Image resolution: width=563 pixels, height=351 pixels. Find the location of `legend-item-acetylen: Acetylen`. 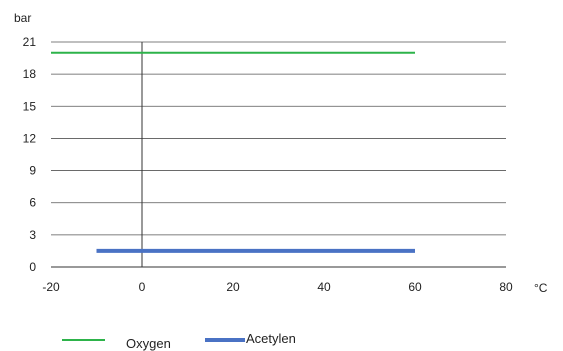

legend-item-acetylen: Acetylen is located at coordinates (250, 338).